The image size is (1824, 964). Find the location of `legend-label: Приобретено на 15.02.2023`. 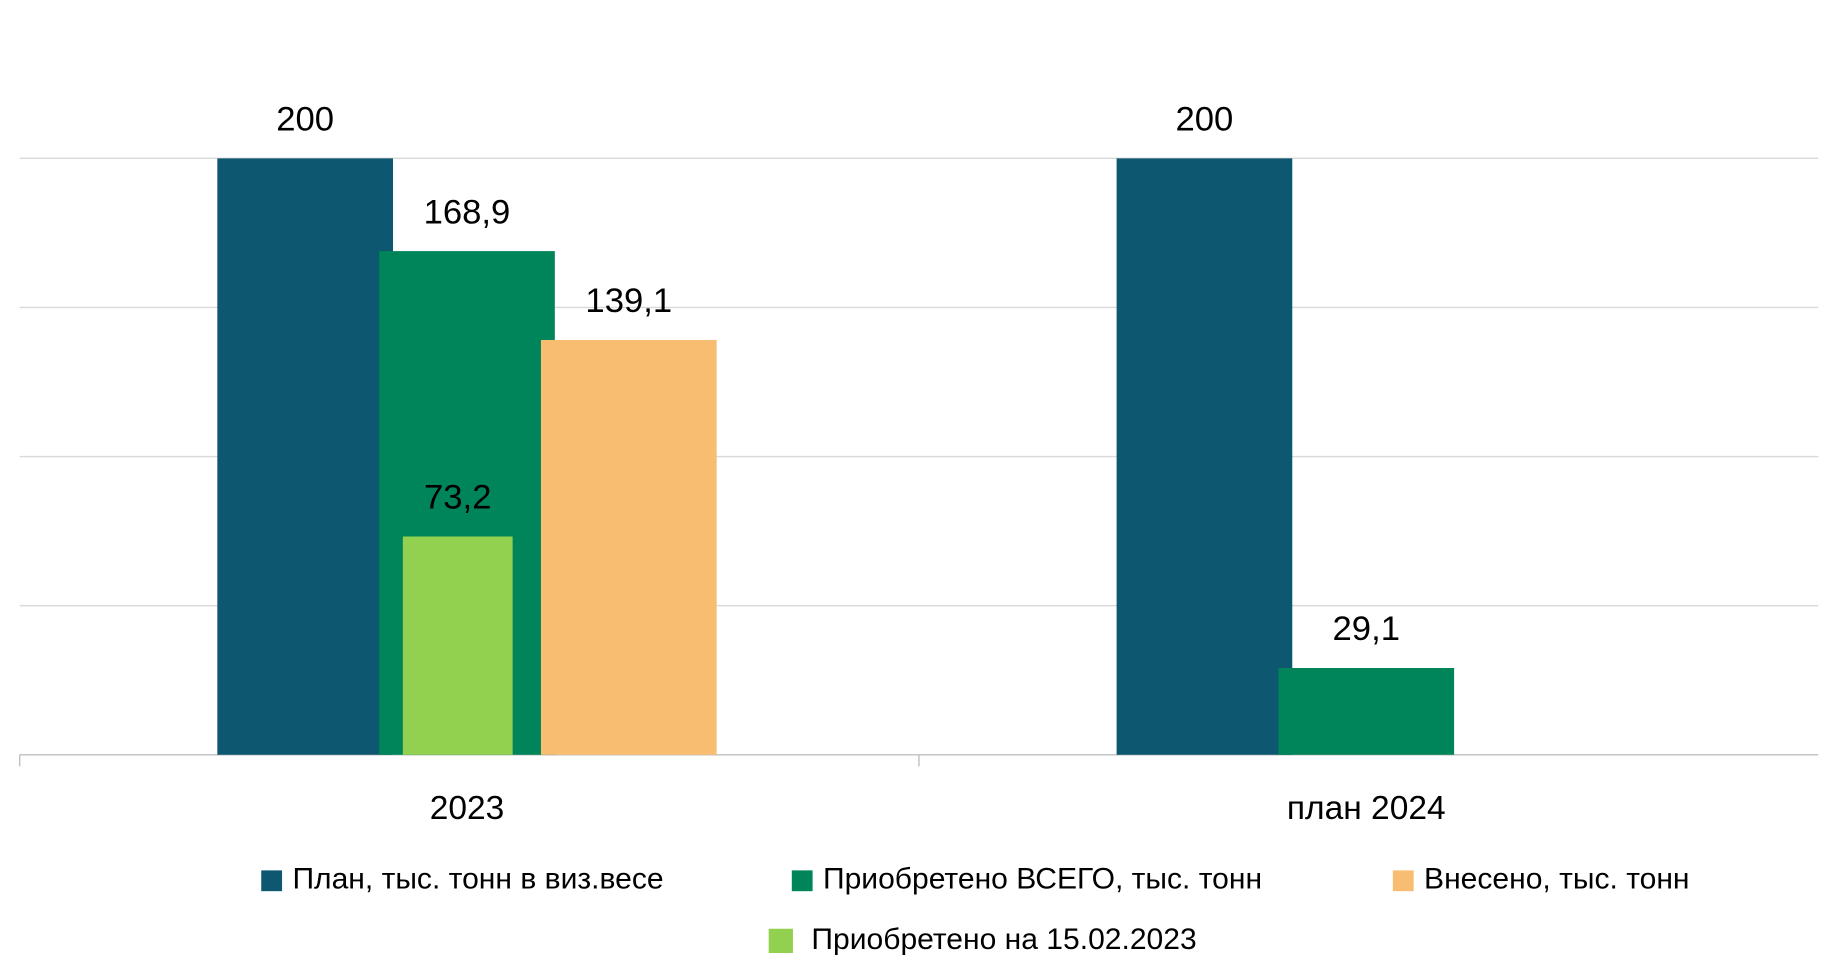

legend-label: Приобретено на 15.02.2023 is located at coordinates (1003, 939).